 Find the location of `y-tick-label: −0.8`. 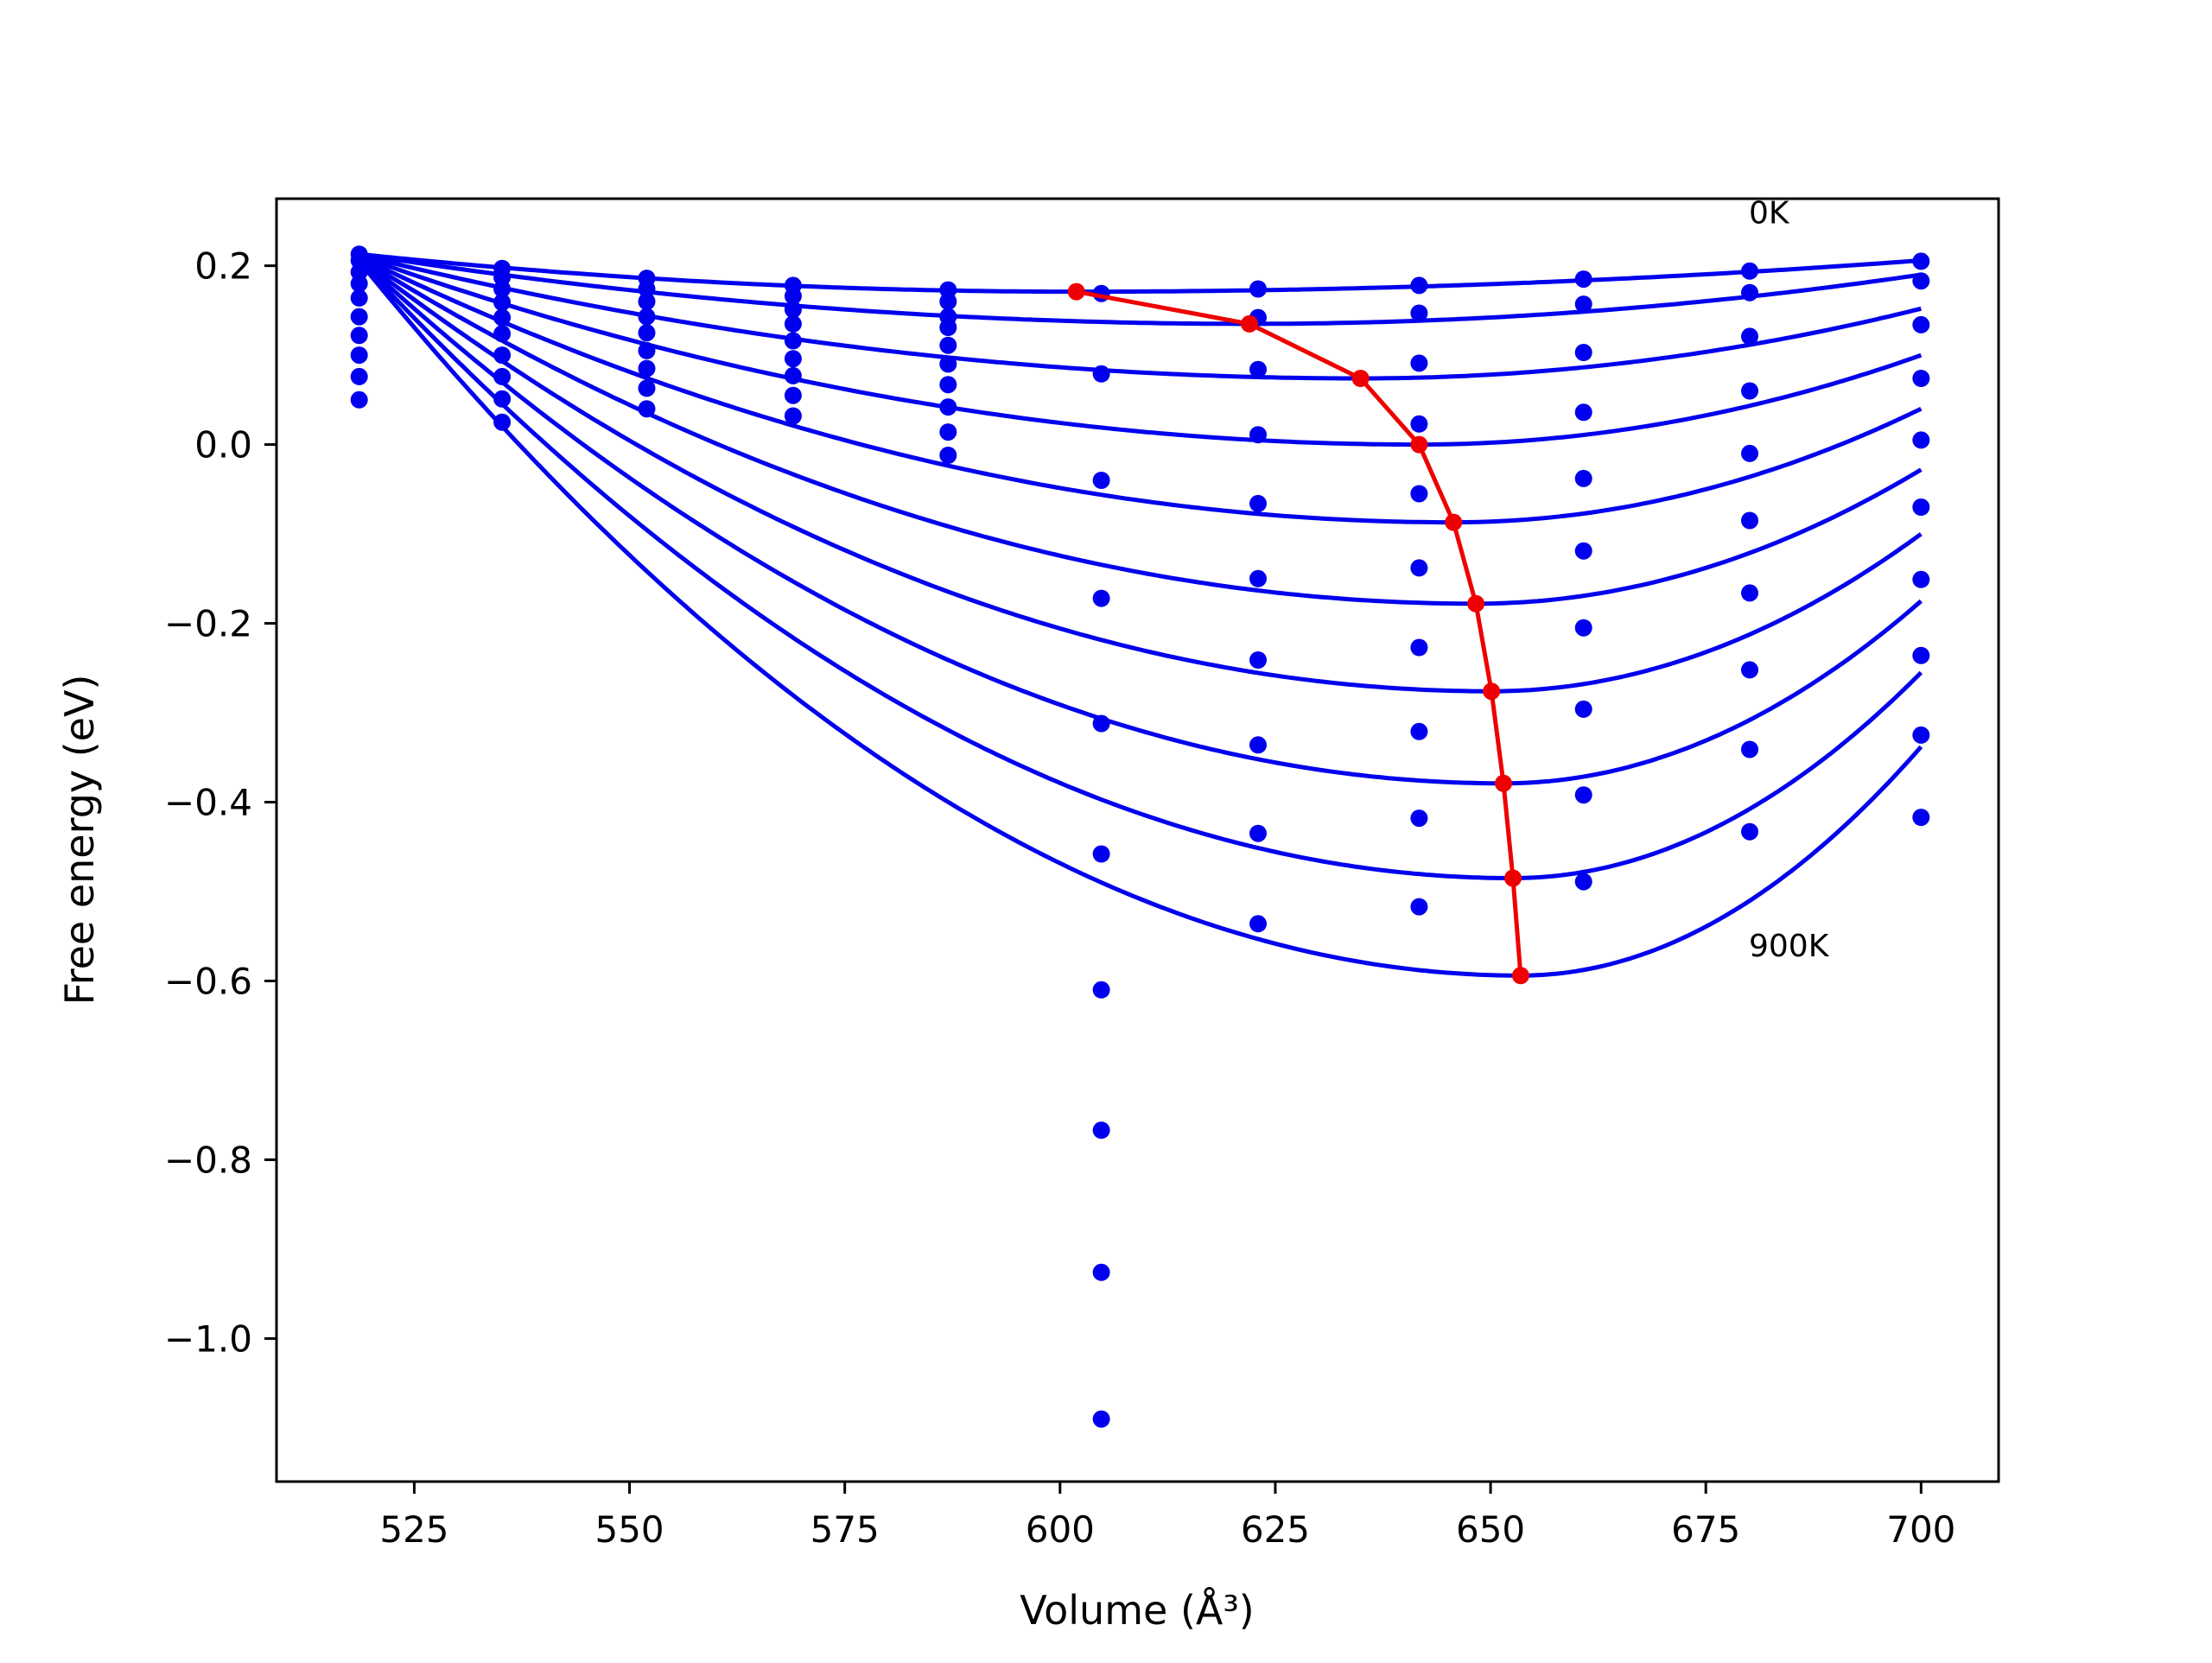

y-tick-label: −0.8 is located at coordinates (208, 1160).